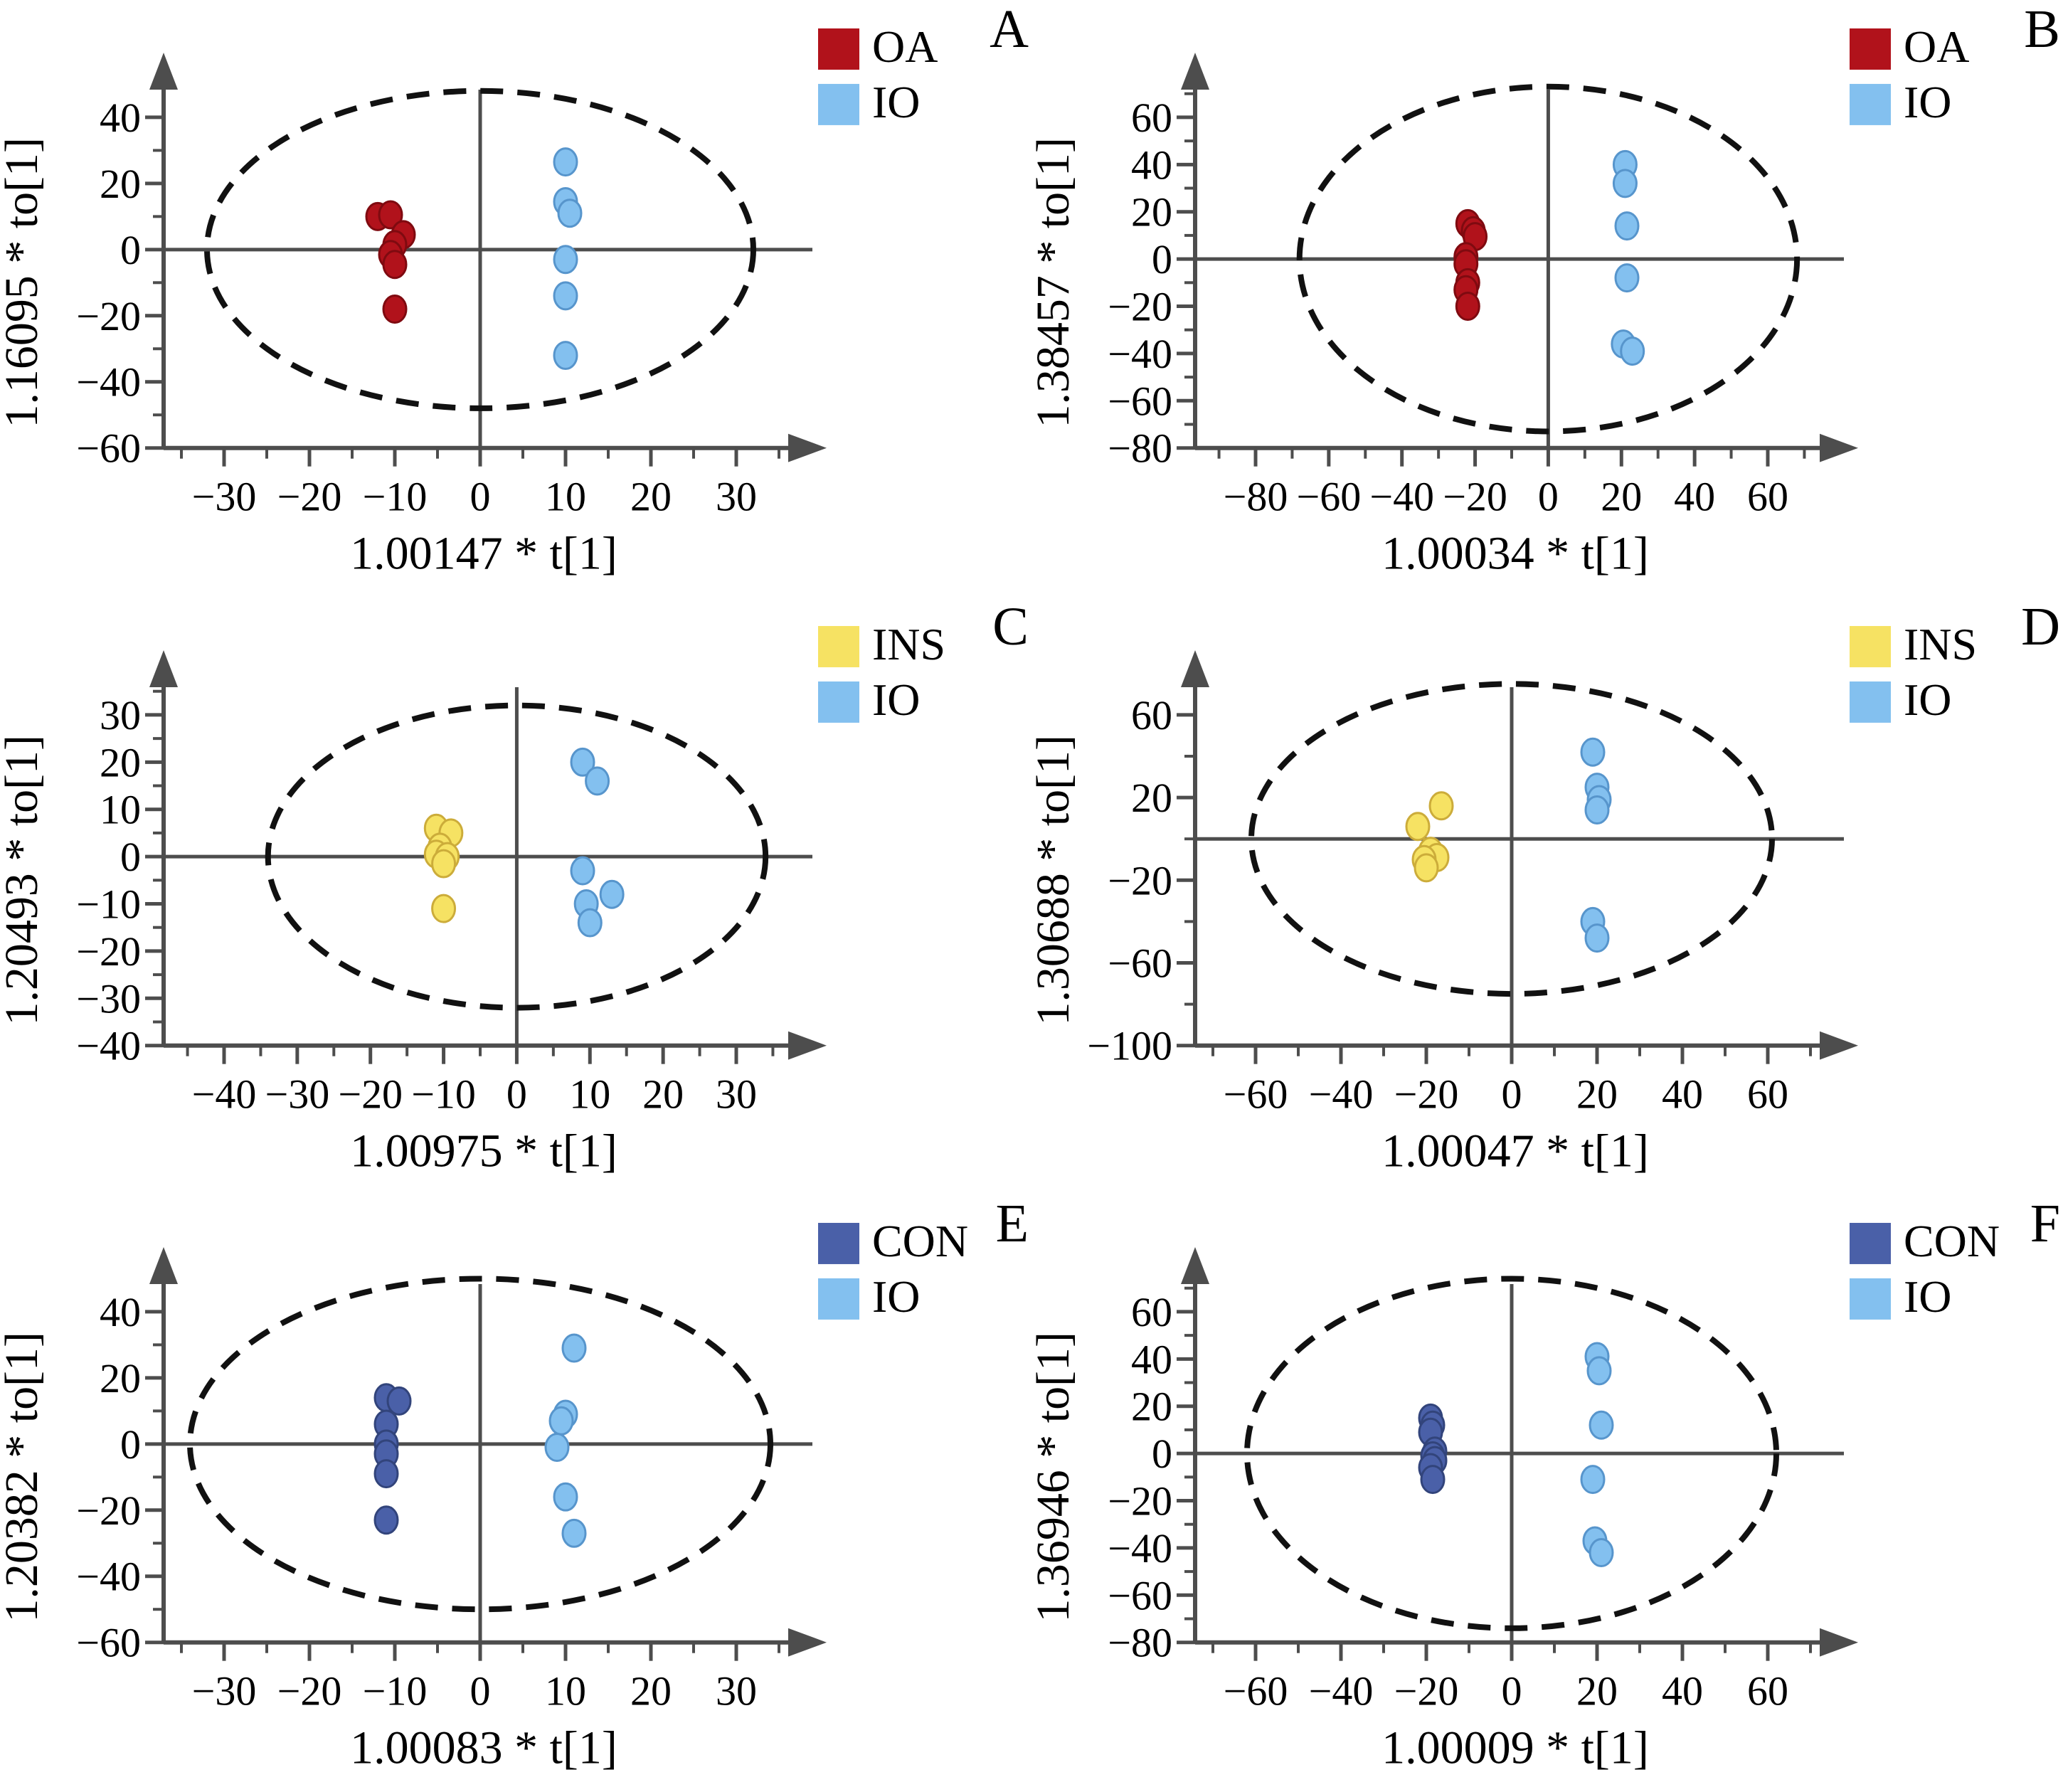 The width and height of the screenshot is (2063, 1792). What do you see at coordinates (1129, 1045) in the screenshot?
I see `y-tick-label: −100` at bounding box center [1129, 1045].